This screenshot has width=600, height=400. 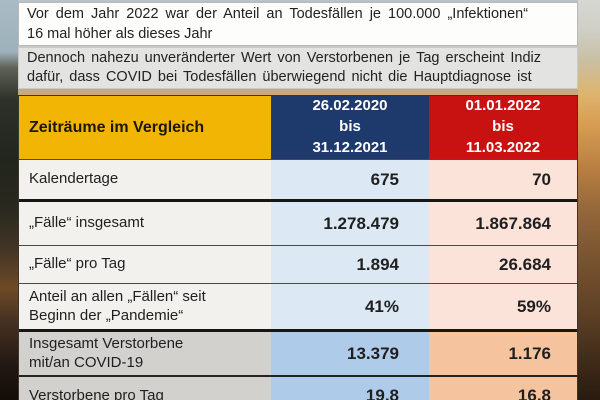 What do you see at coordinates (145, 353) in the screenshot?
I see `row-label: Insgesamt Verstorbene mit/an COVID-19` at bounding box center [145, 353].